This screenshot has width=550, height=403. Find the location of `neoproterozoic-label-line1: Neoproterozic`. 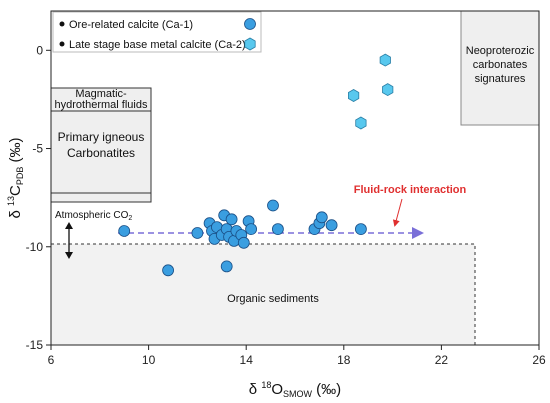

neoproterozoic-label-line1: Neoproterozic is located at coordinates (500, 51).